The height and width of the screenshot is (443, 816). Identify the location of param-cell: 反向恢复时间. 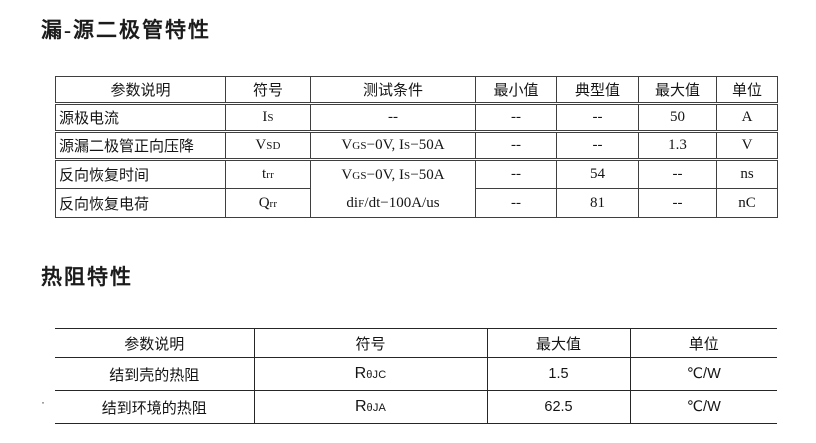
(140, 174).